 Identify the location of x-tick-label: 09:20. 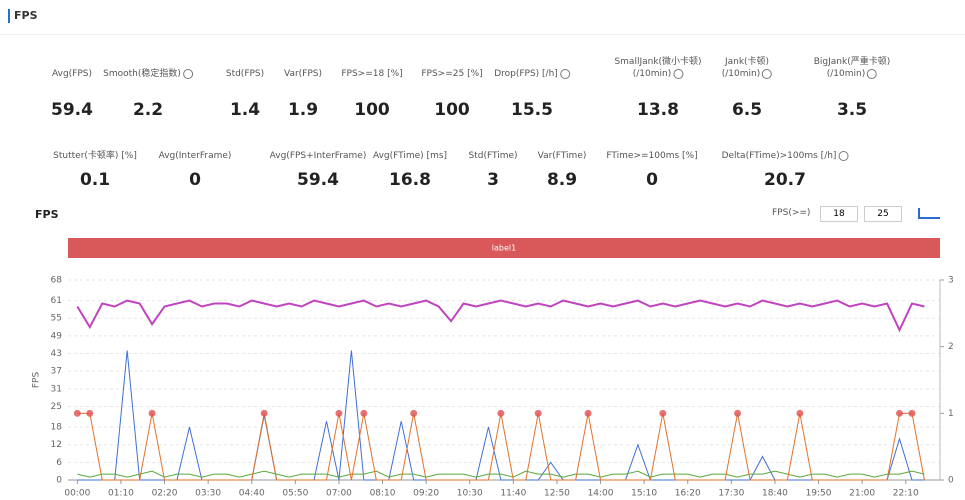
(426, 494).